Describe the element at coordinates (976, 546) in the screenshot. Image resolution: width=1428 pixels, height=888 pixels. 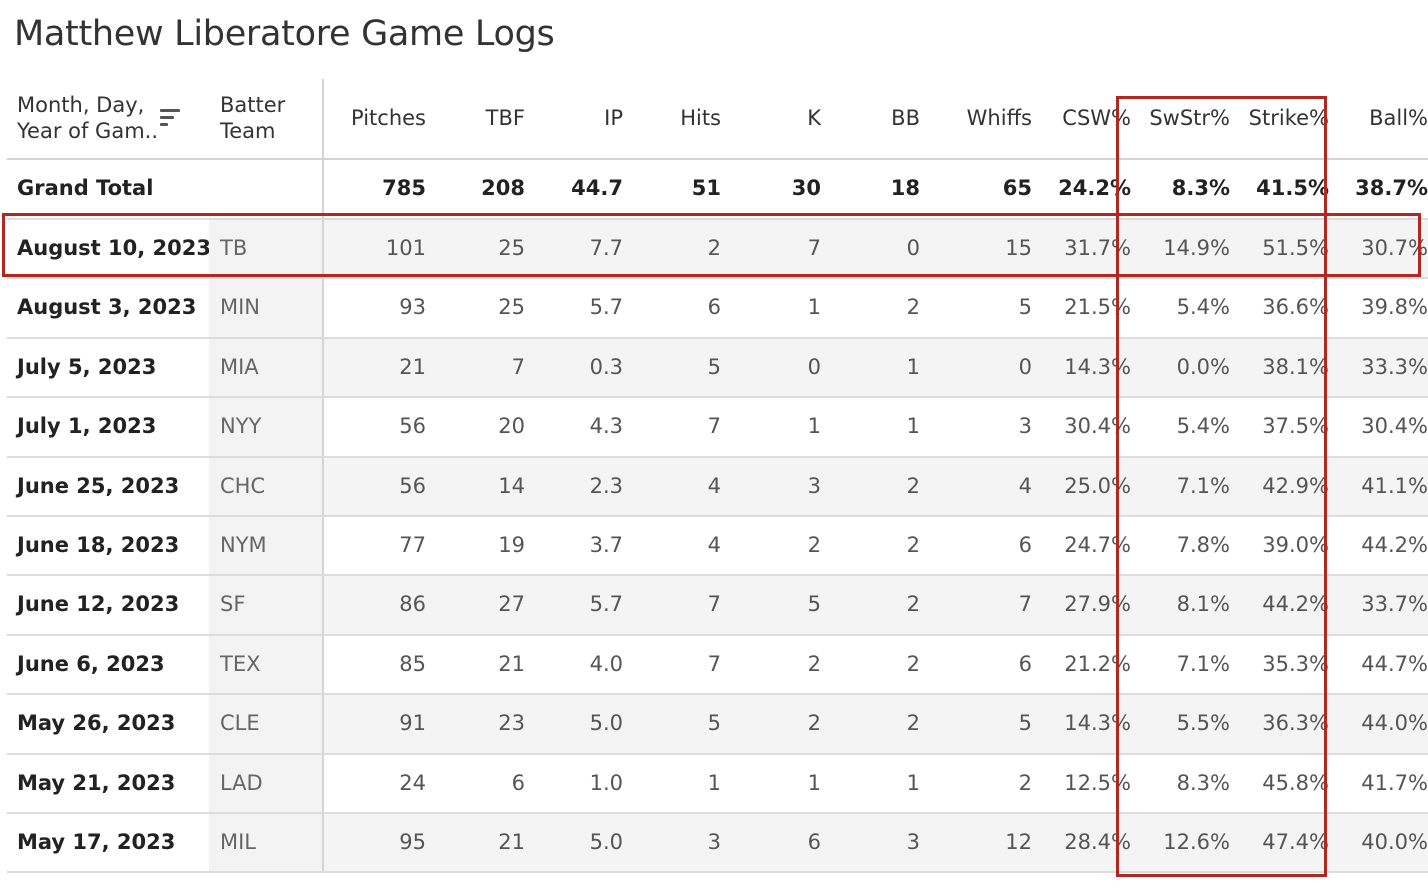
I see `row-whiffs: 6` at that location.